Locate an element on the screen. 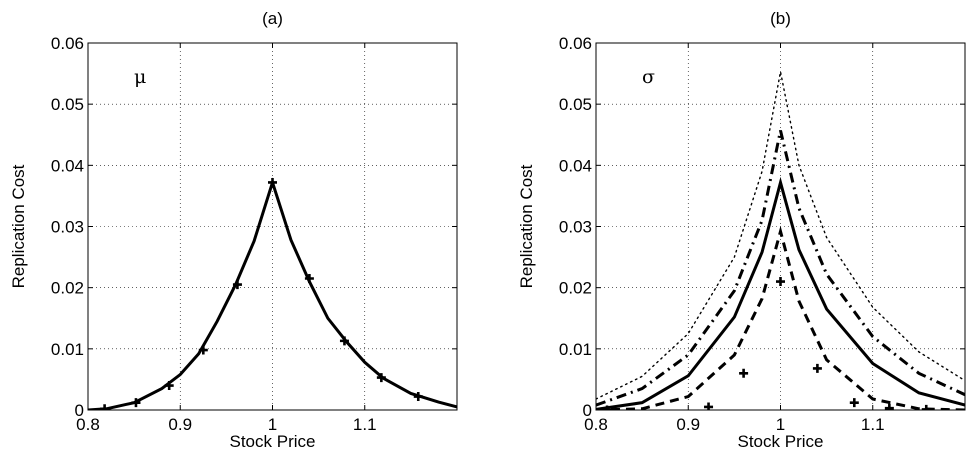 The height and width of the screenshot is (470, 974). panel-title: (b) is located at coordinates (780, 18).